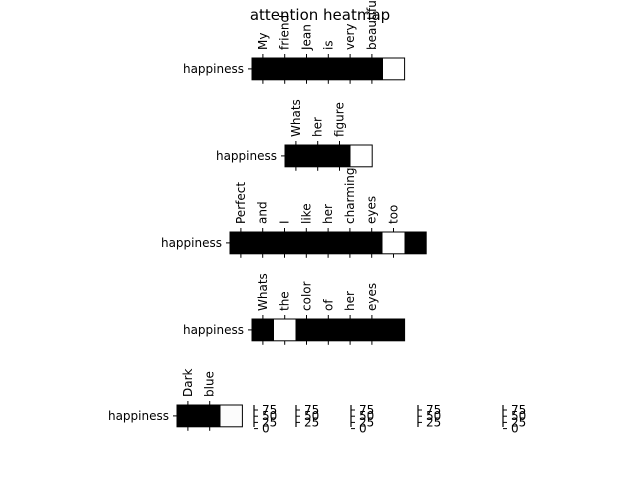 The width and height of the screenshot is (640, 480). Describe the element at coordinates (210, 384) in the screenshot. I see `token-label: blue` at that location.